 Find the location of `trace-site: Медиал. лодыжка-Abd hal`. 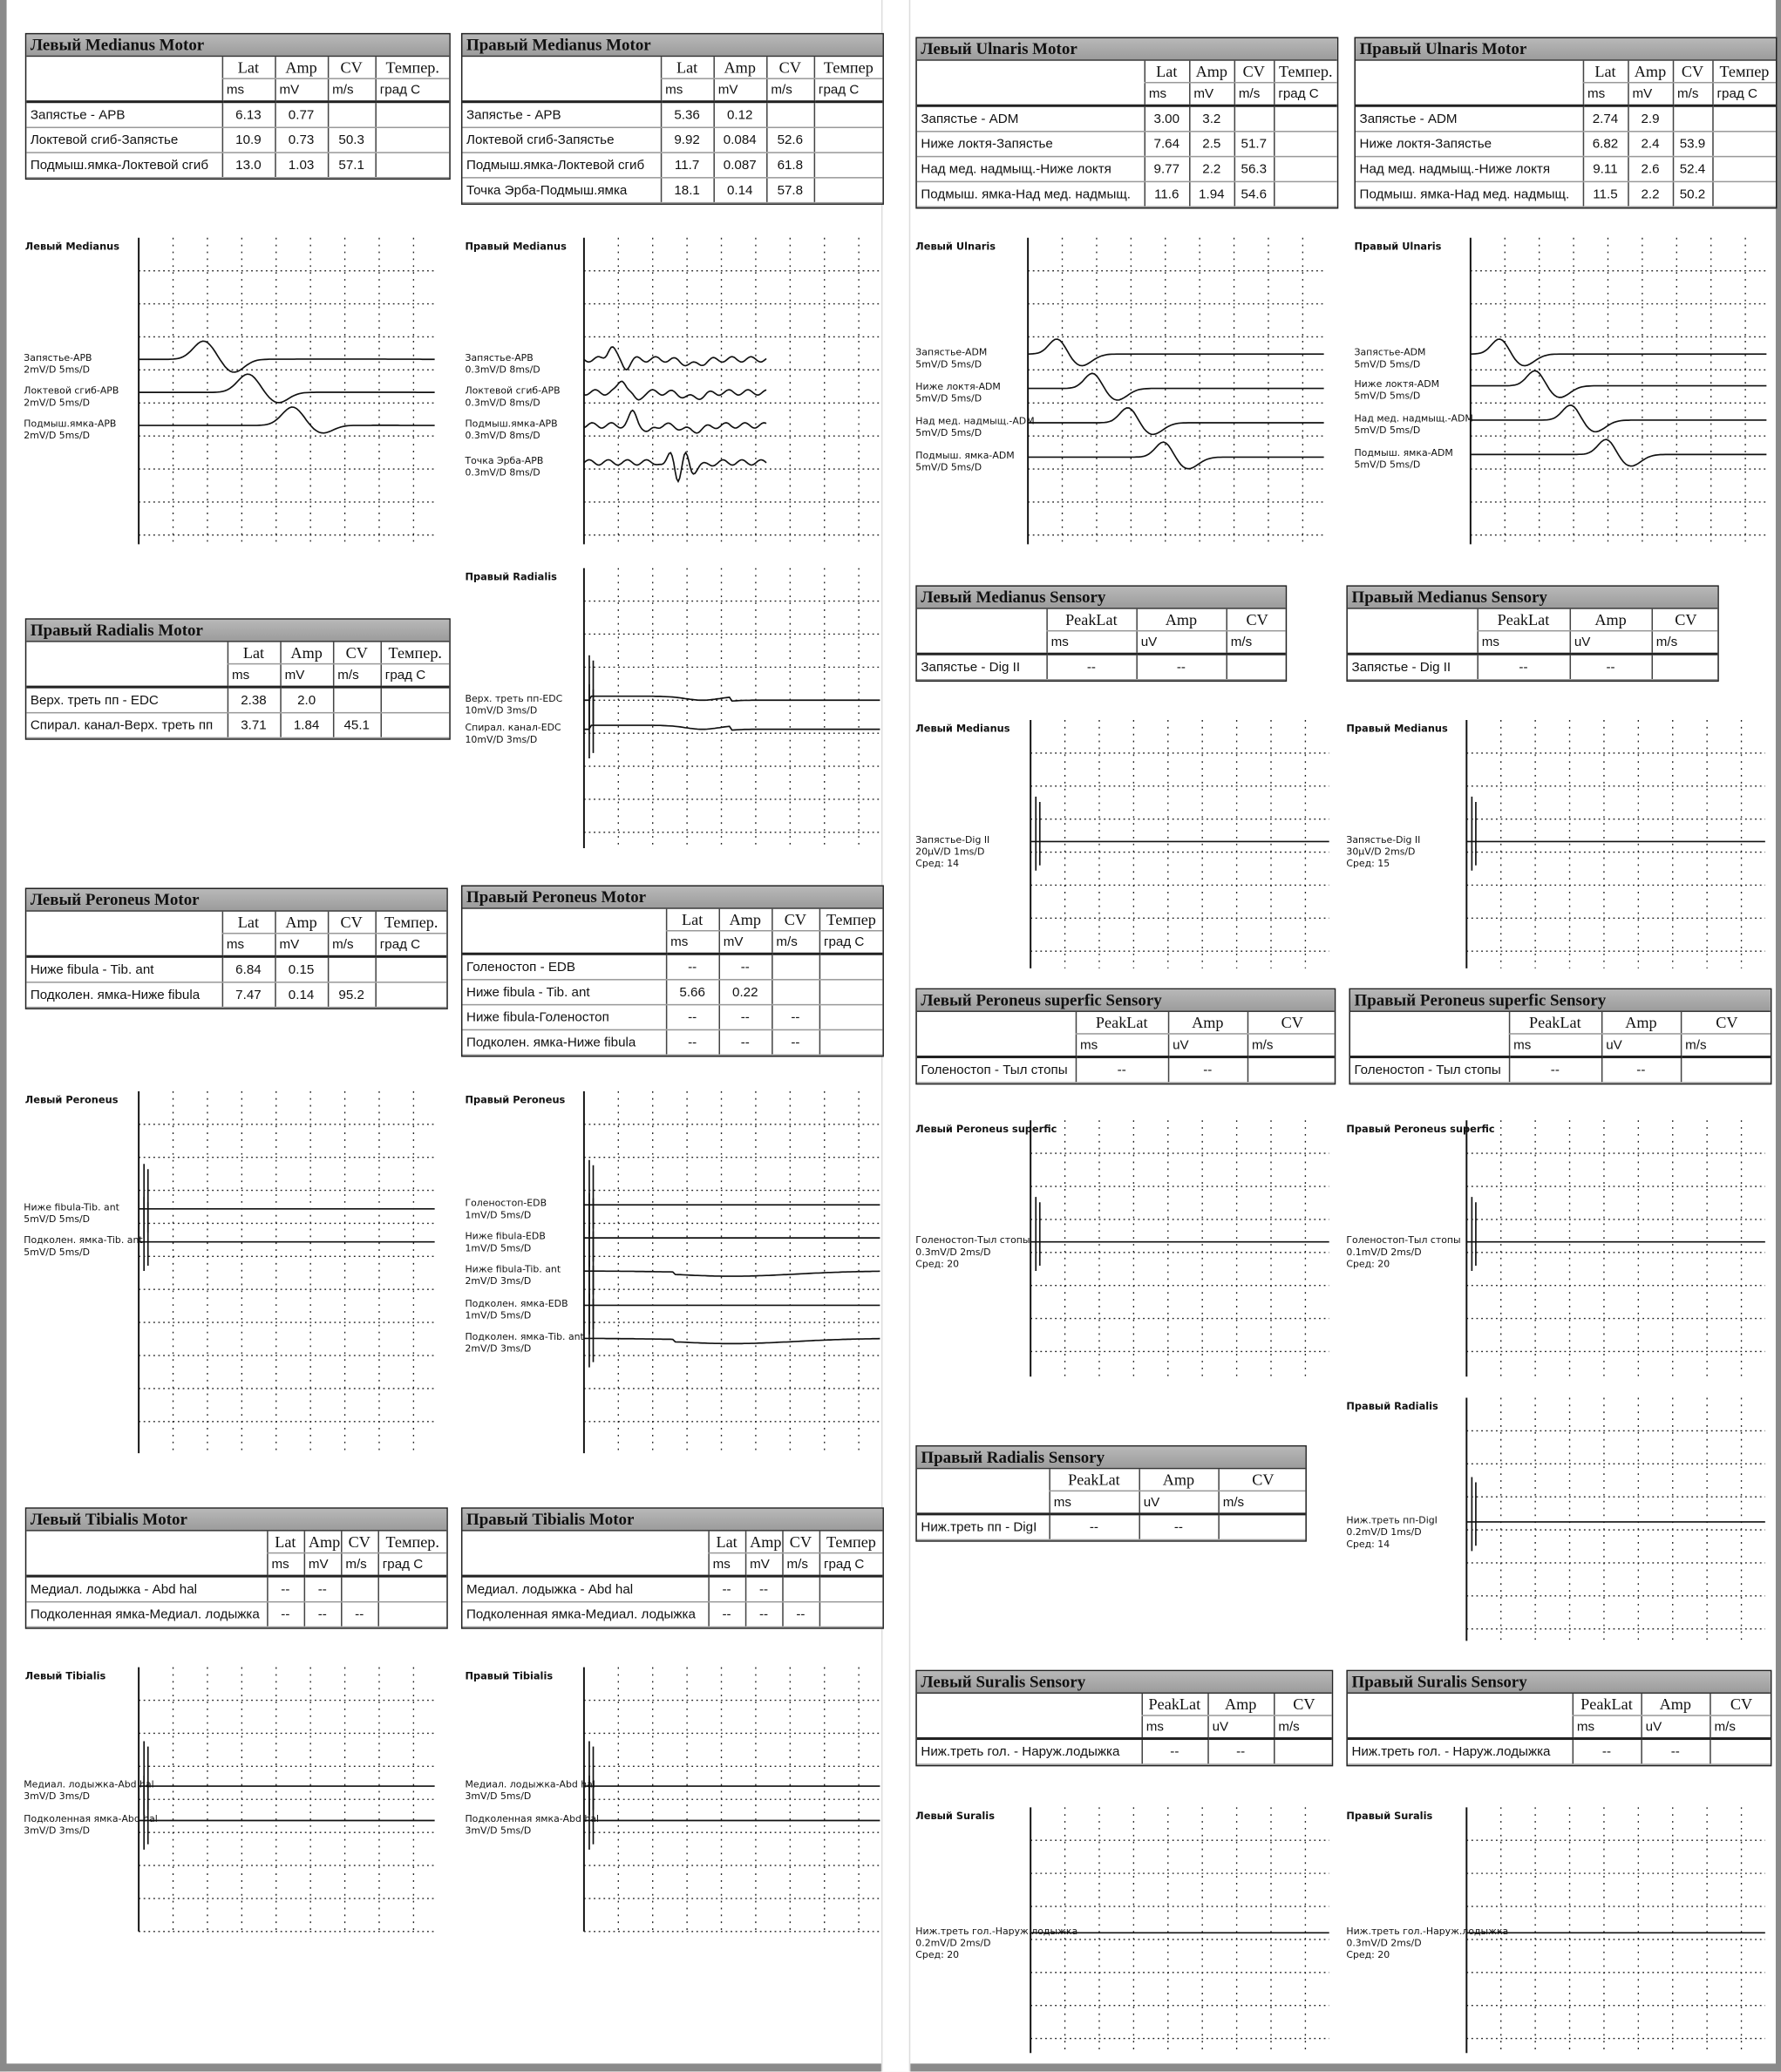

trace-site: Медиал. лодыжка-Abd hal is located at coordinates (530, 1783).